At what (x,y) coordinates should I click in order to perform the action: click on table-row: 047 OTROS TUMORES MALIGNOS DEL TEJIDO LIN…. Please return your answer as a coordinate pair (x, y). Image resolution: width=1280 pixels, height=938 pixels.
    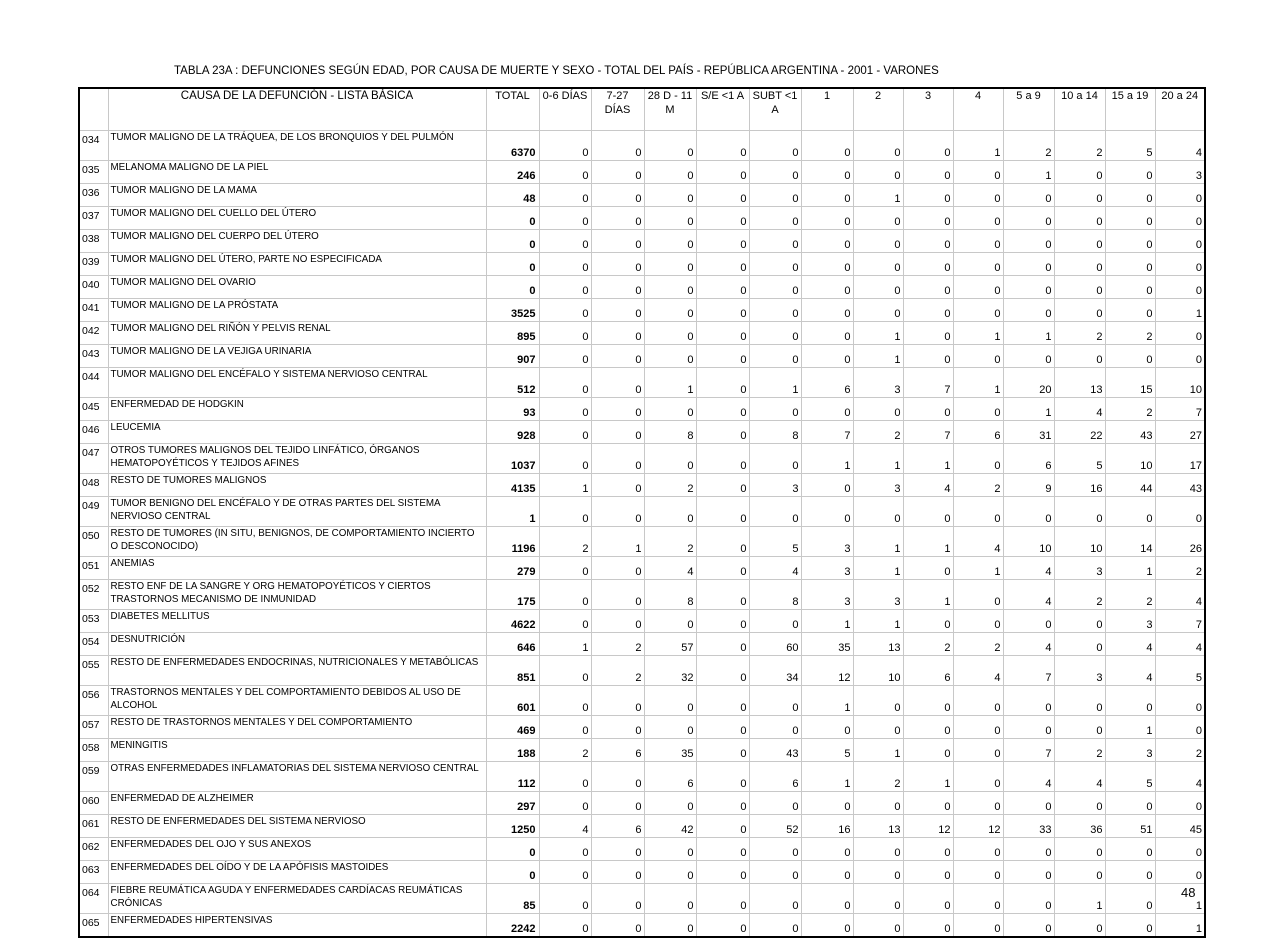
    Looking at the image, I should click on (642, 458).